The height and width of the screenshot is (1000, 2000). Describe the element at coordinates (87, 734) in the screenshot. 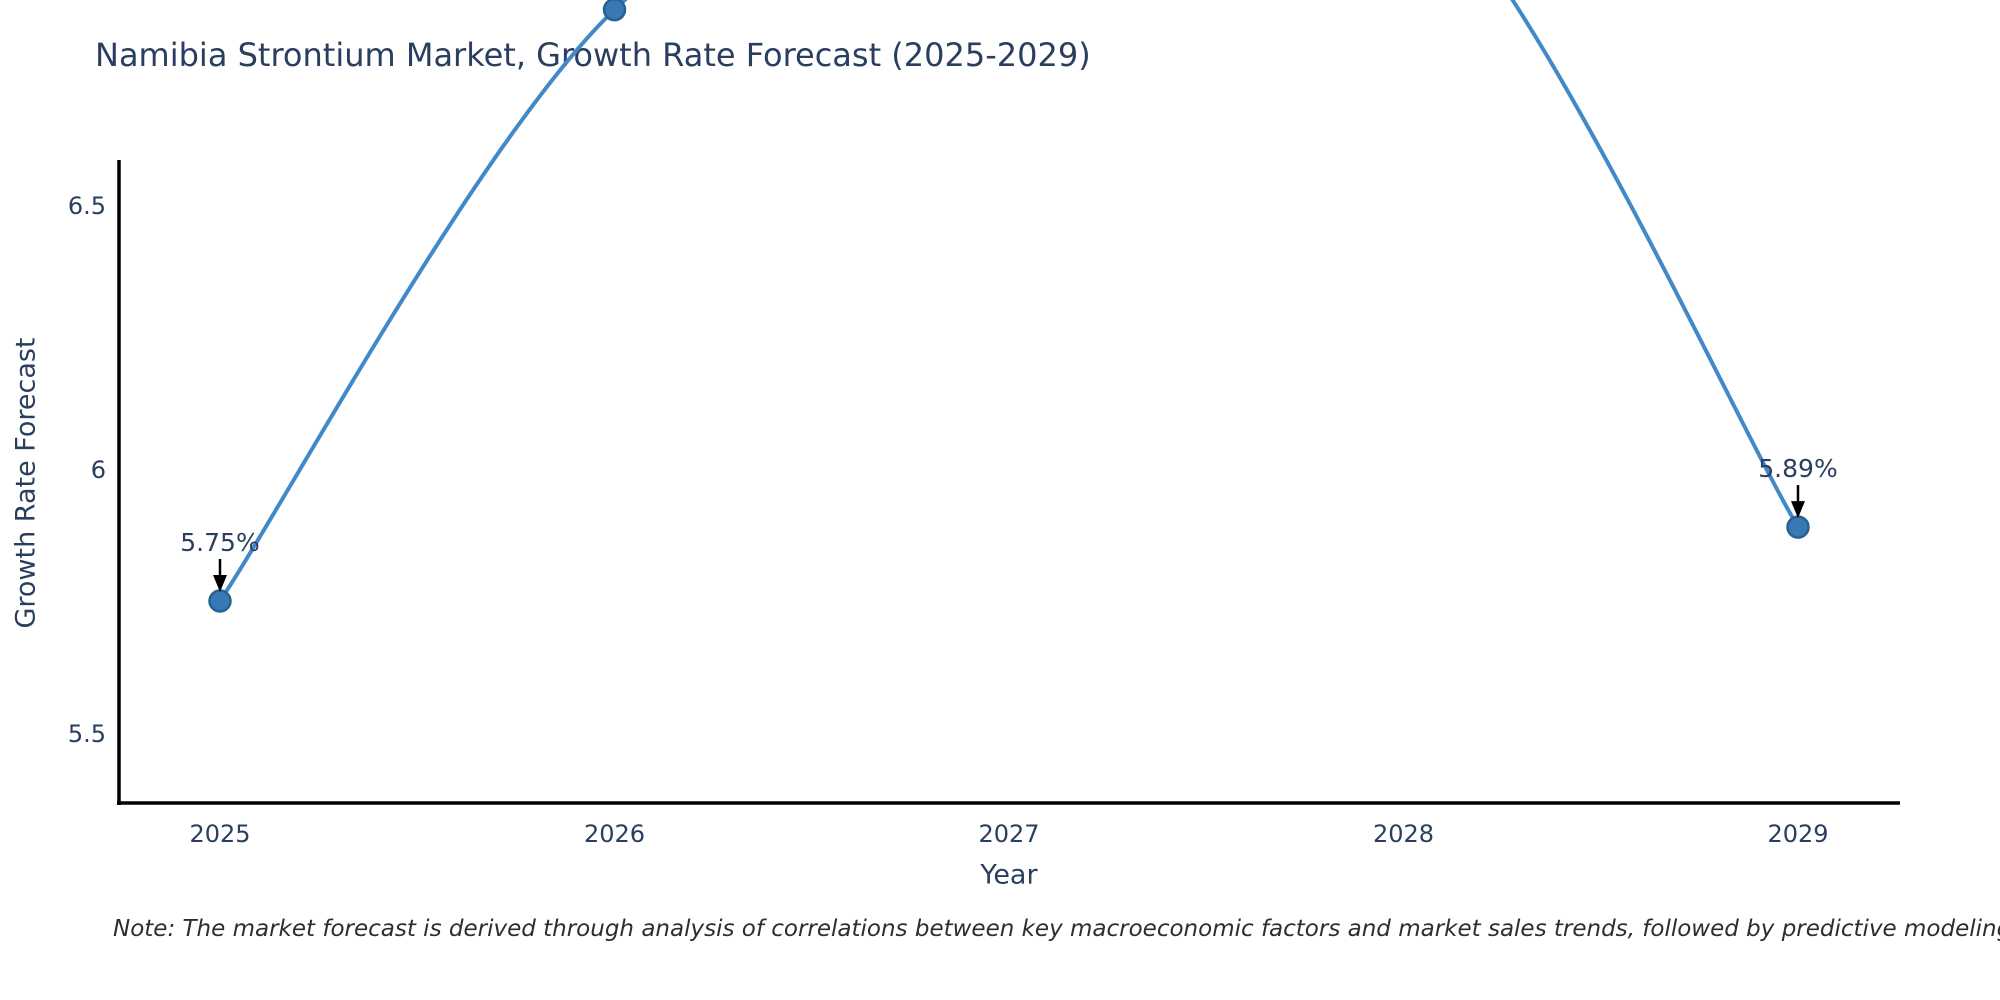

I see `y-tick-label: 5.5` at that location.